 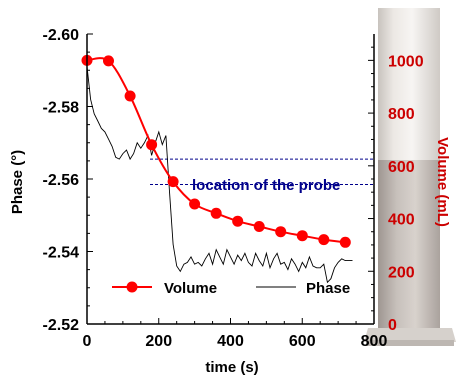 I want to click on y-left-tick-label: -2.56, so click(x=61, y=180).